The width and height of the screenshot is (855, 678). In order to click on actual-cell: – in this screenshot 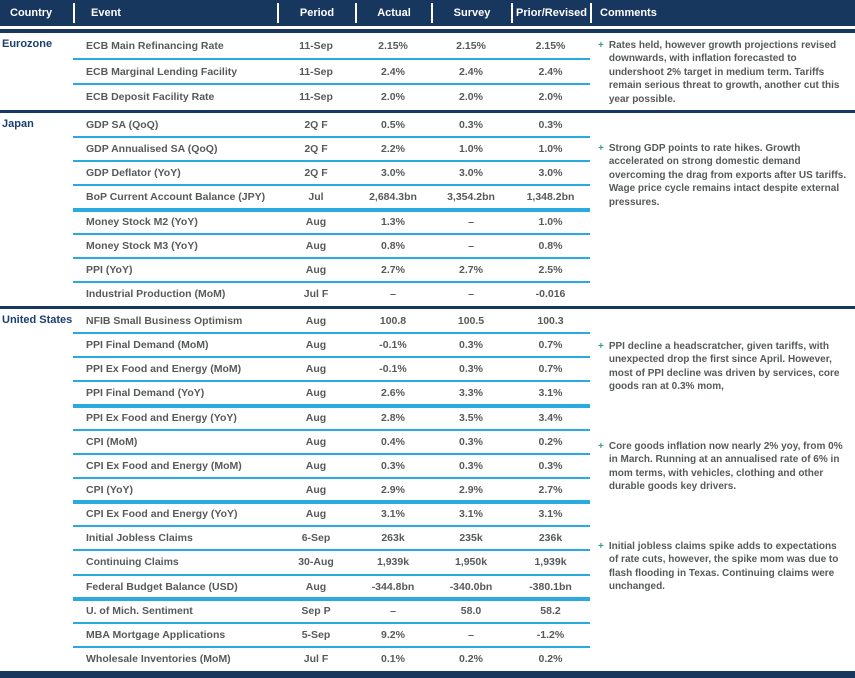, I will do `click(393, 610)`.